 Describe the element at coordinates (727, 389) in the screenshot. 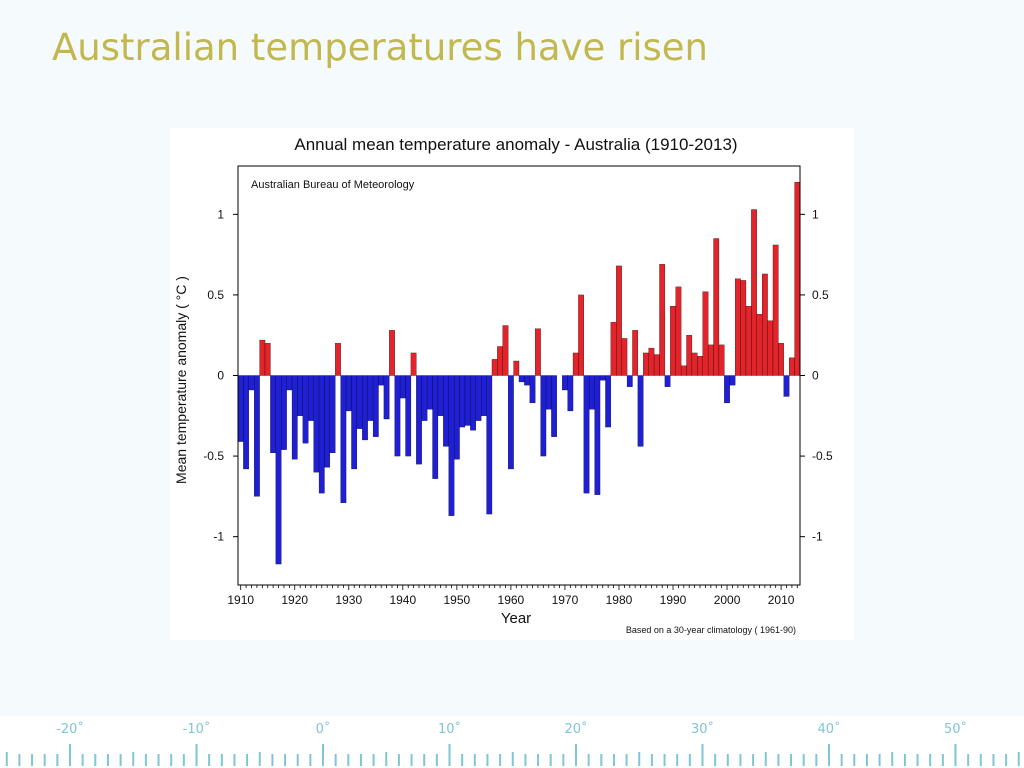

I see `bar-2000` at that location.